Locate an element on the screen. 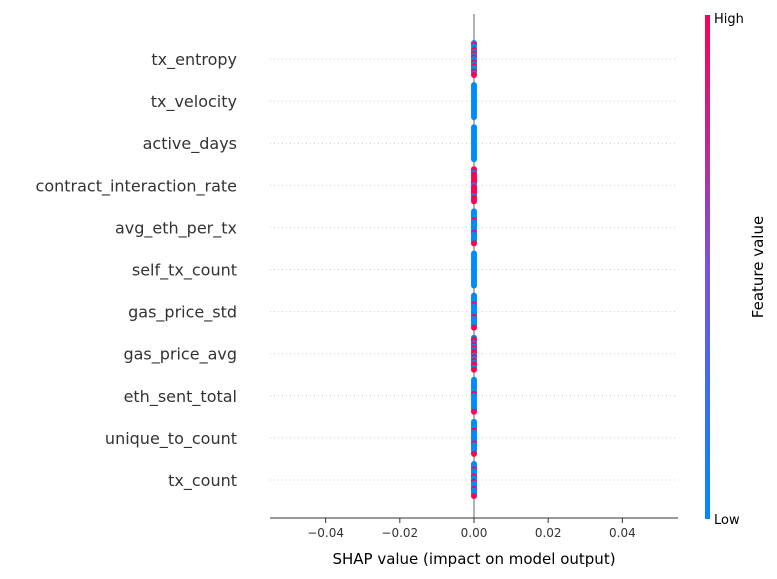 This screenshot has height=579, width=777. feature-label: self_tx_count is located at coordinates (184, 271).